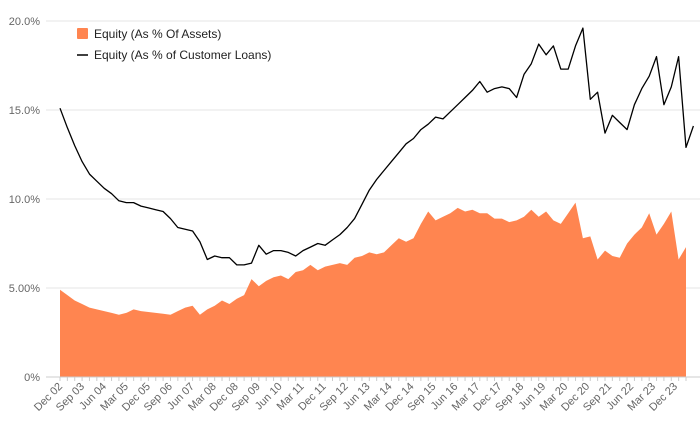  Describe the element at coordinates (24, 289) in the screenshot. I see `y-tick-label: 5.00%` at that location.